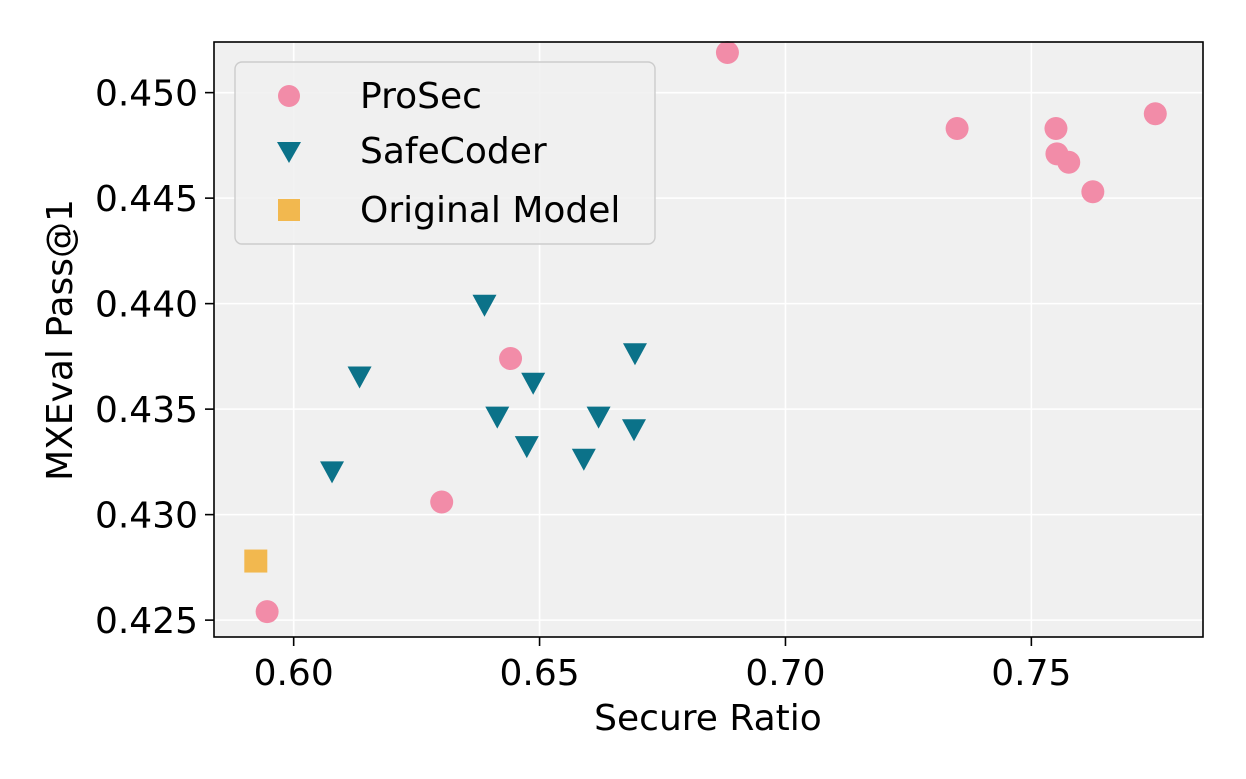 Image resolution: width=1246 pixels, height=779 pixels. I want to click on y-tick-label: 0.435, so click(146, 410).